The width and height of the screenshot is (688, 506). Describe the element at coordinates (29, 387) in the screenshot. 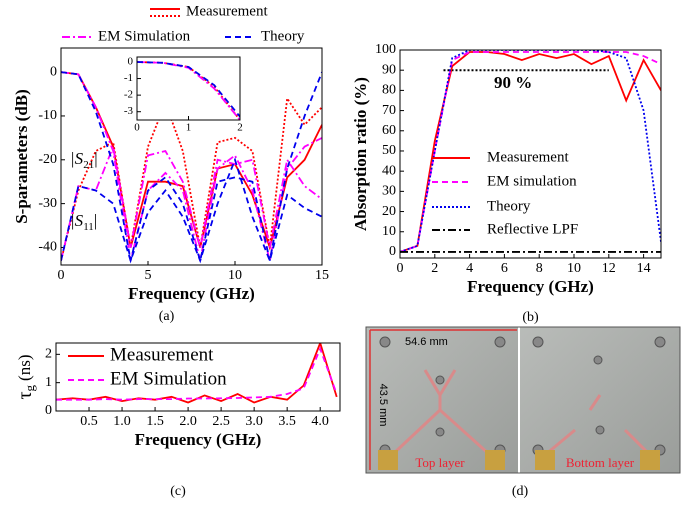

I see `y-label-sub: g` at that location.